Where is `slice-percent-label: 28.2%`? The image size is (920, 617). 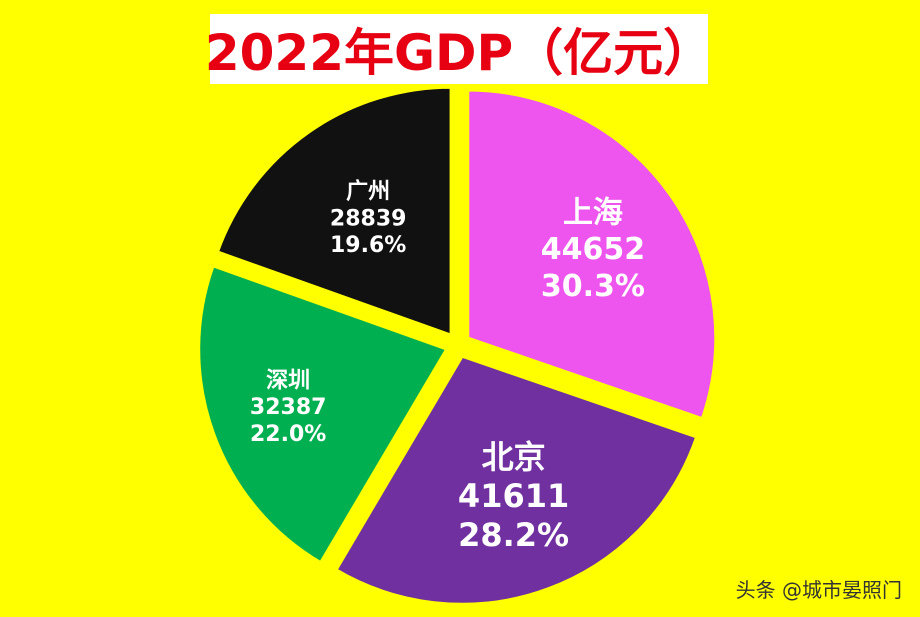
slice-percent-label: 28.2% is located at coordinates (513, 535).